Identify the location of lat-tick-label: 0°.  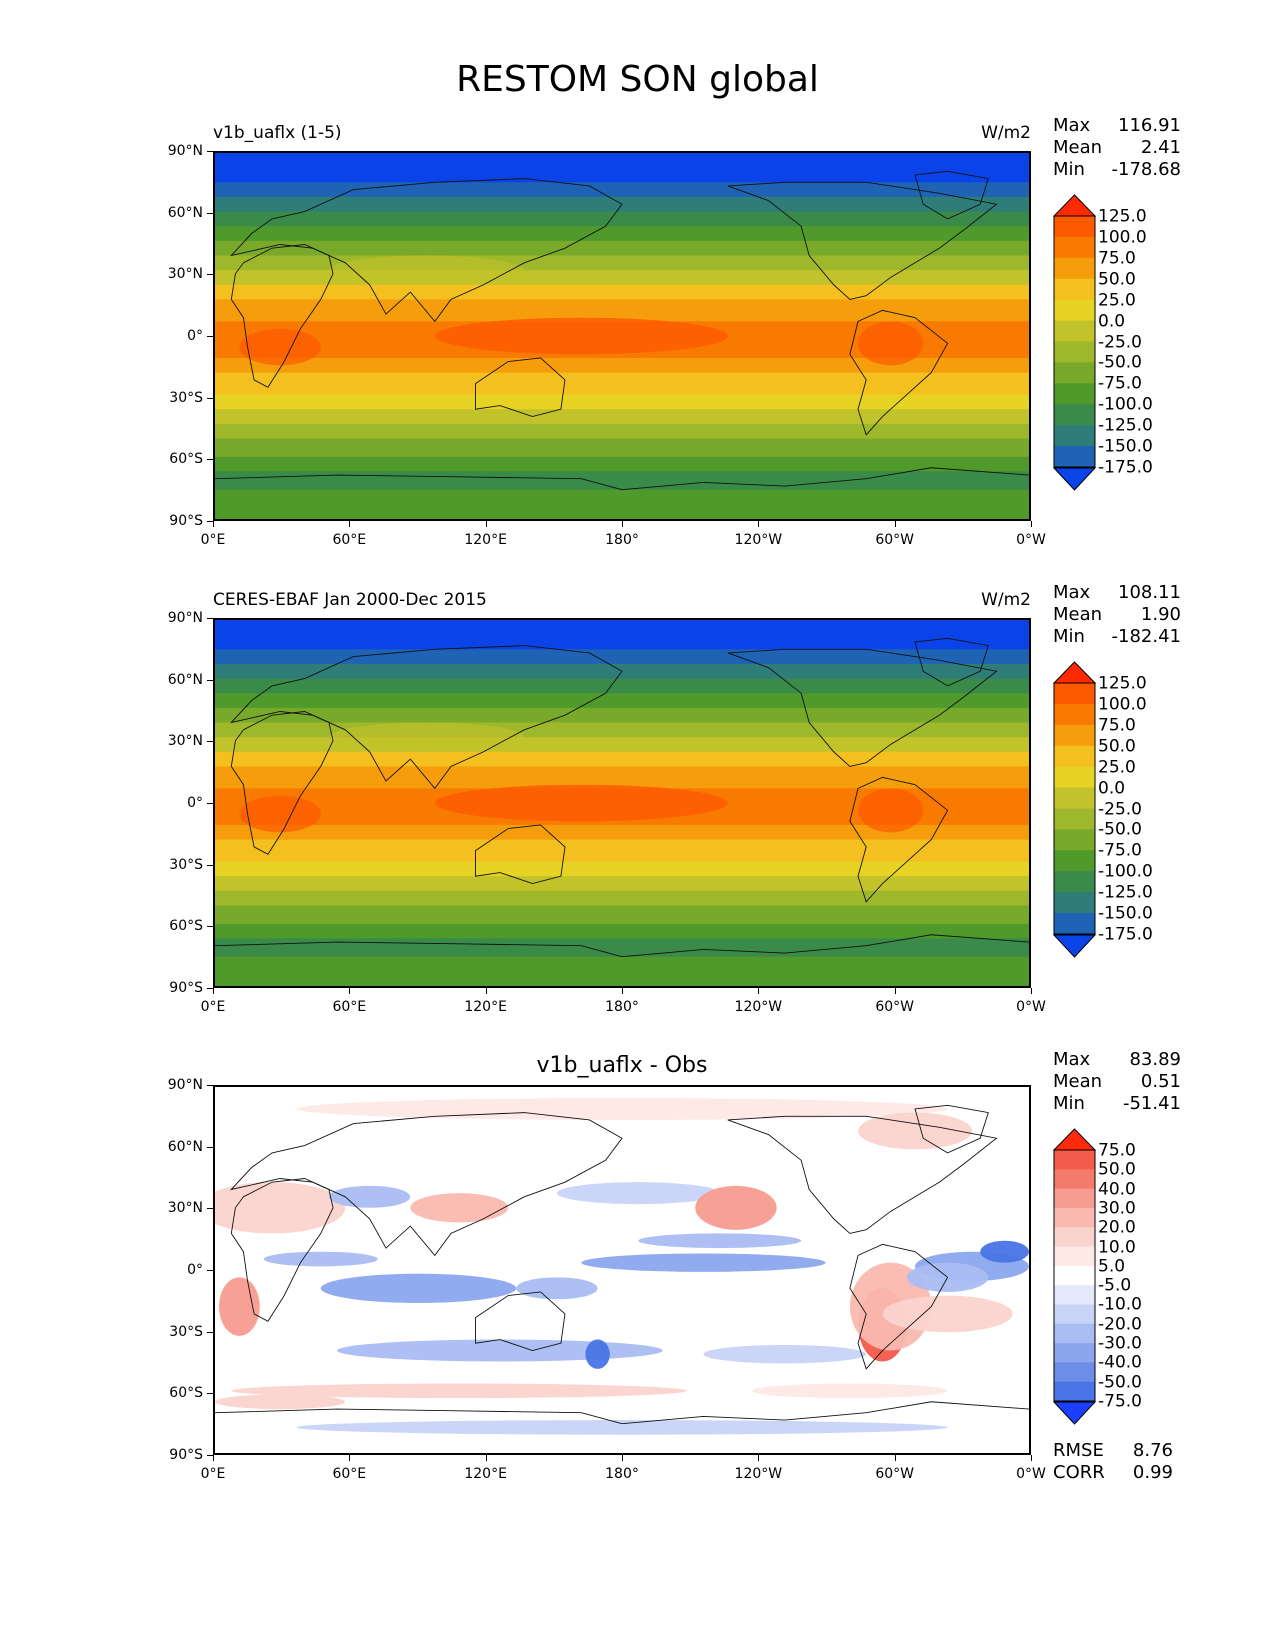
(195, 1270).